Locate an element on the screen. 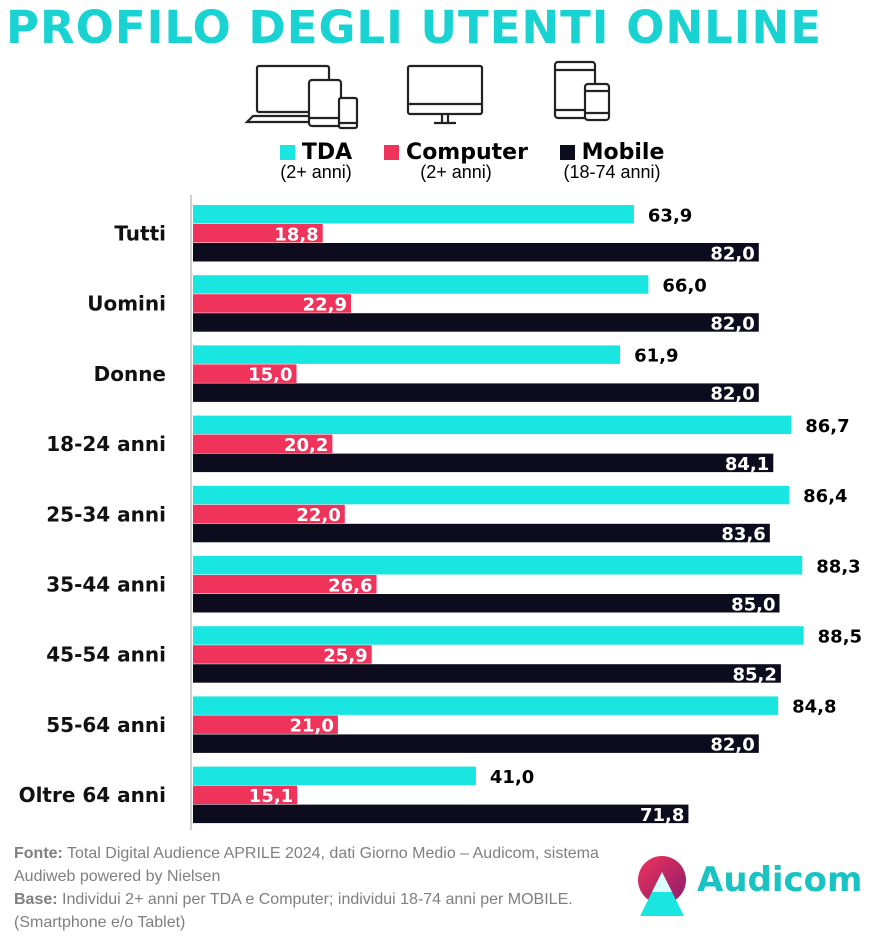 This screenshot has width=876, height=946. bar-computer-35-44-anni is located at coordinates (285, 584).